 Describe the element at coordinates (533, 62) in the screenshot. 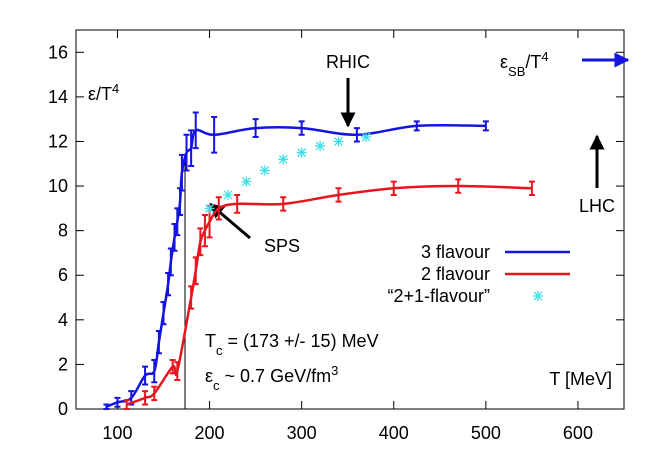

I see `annotation-rest: /T` at that location.